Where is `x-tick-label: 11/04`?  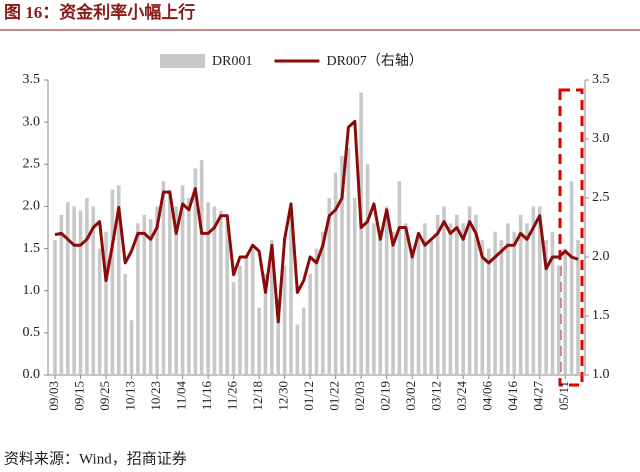
x-tick-label: 11/04 is located at coordinates (181, 396).